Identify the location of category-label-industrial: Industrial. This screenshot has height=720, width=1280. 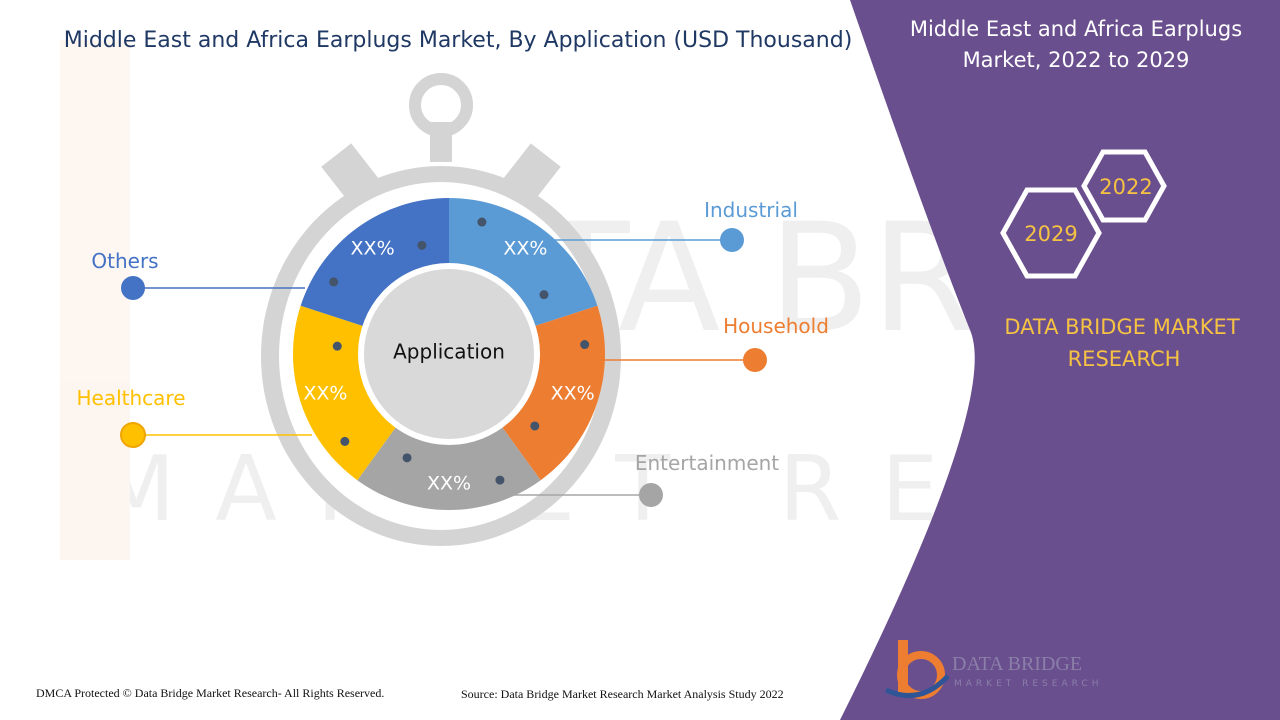
(751, 210).